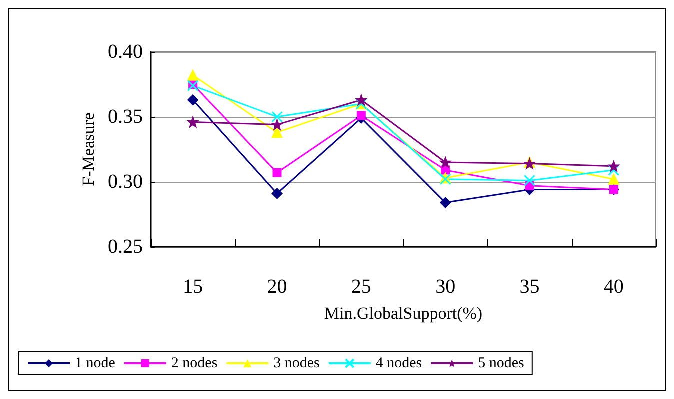 The height and width of the screenshot is (399, 674). What do you see at coordinates (361, 287) in the screenshot?
I see `x-tick-label: 25` at bounding box center [361, 287].